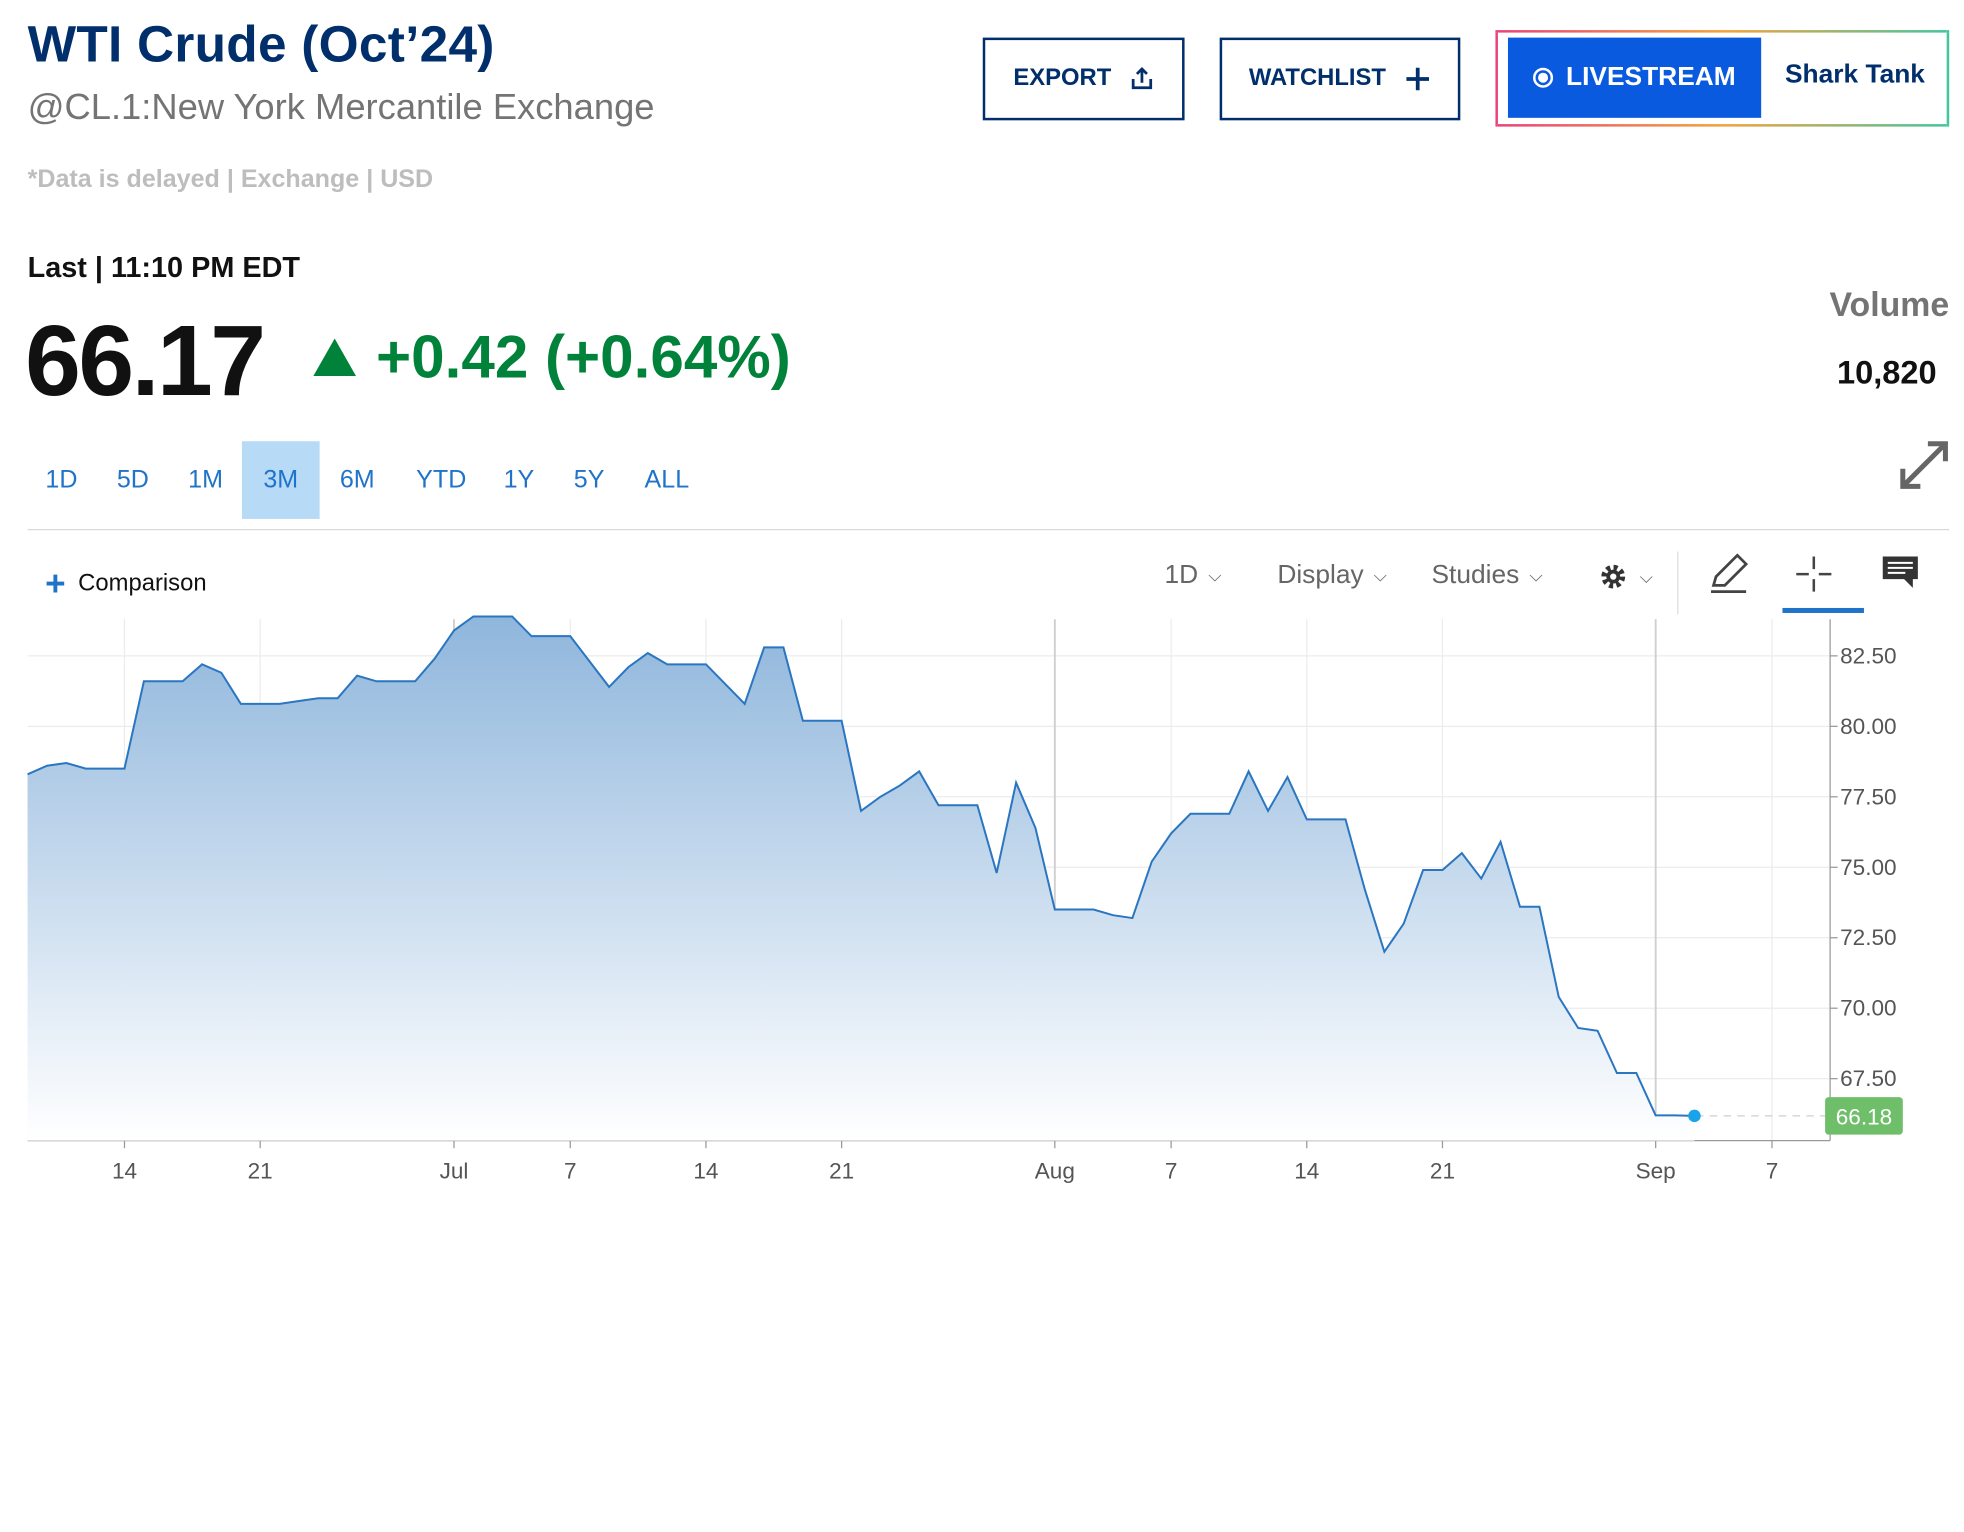  Describe the element at coordinates (1728, 573) in the screenshot. I see `pencil-icon` at that location.